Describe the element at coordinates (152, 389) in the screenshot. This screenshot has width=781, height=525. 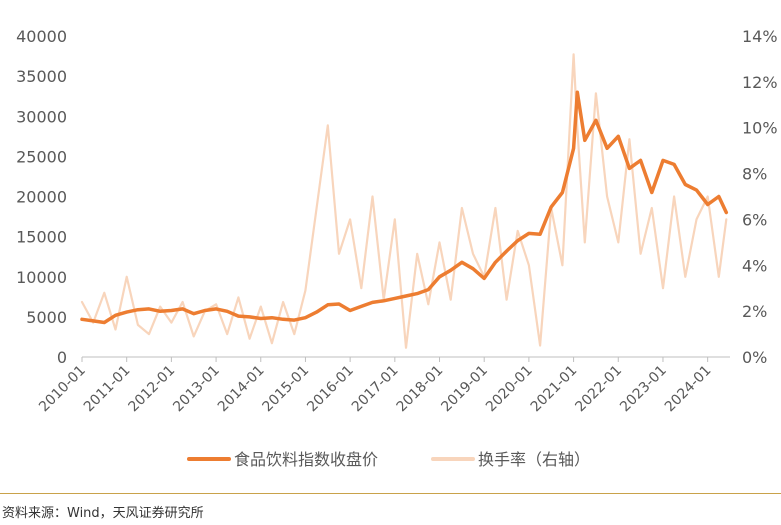
I see `x-tick-label: 2012-01` at that location.